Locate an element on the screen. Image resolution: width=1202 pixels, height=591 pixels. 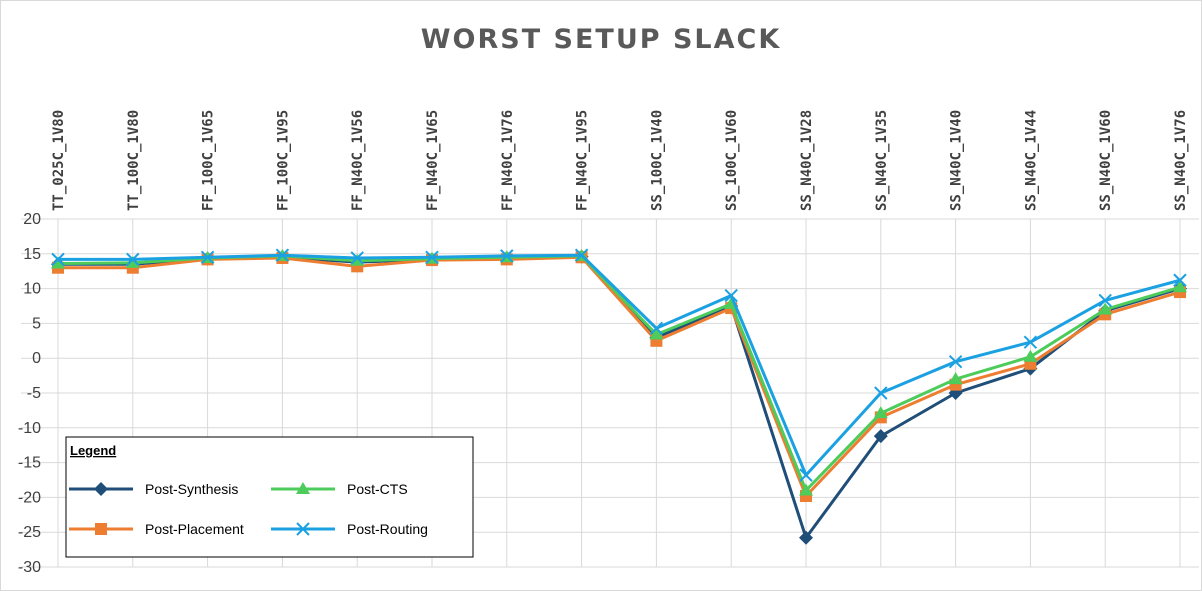
y-tick-label: 20 is located at coordinates (32, 219).